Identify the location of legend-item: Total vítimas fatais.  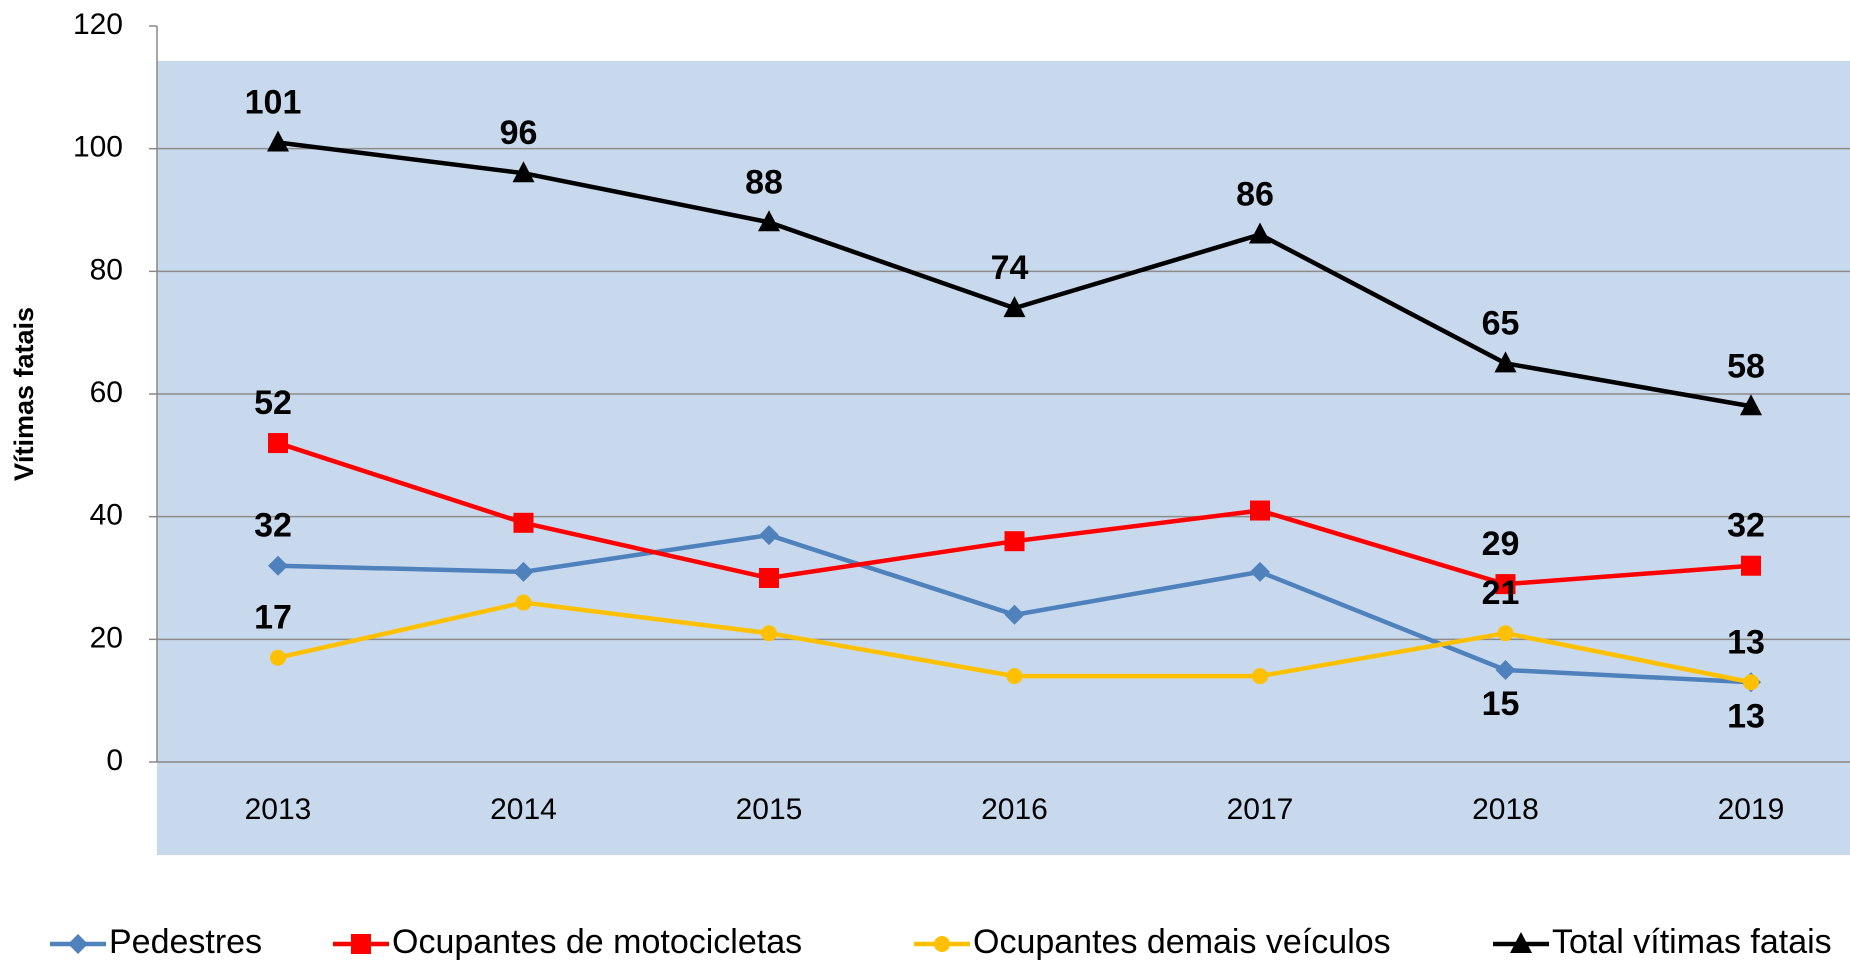
(1662, 942).